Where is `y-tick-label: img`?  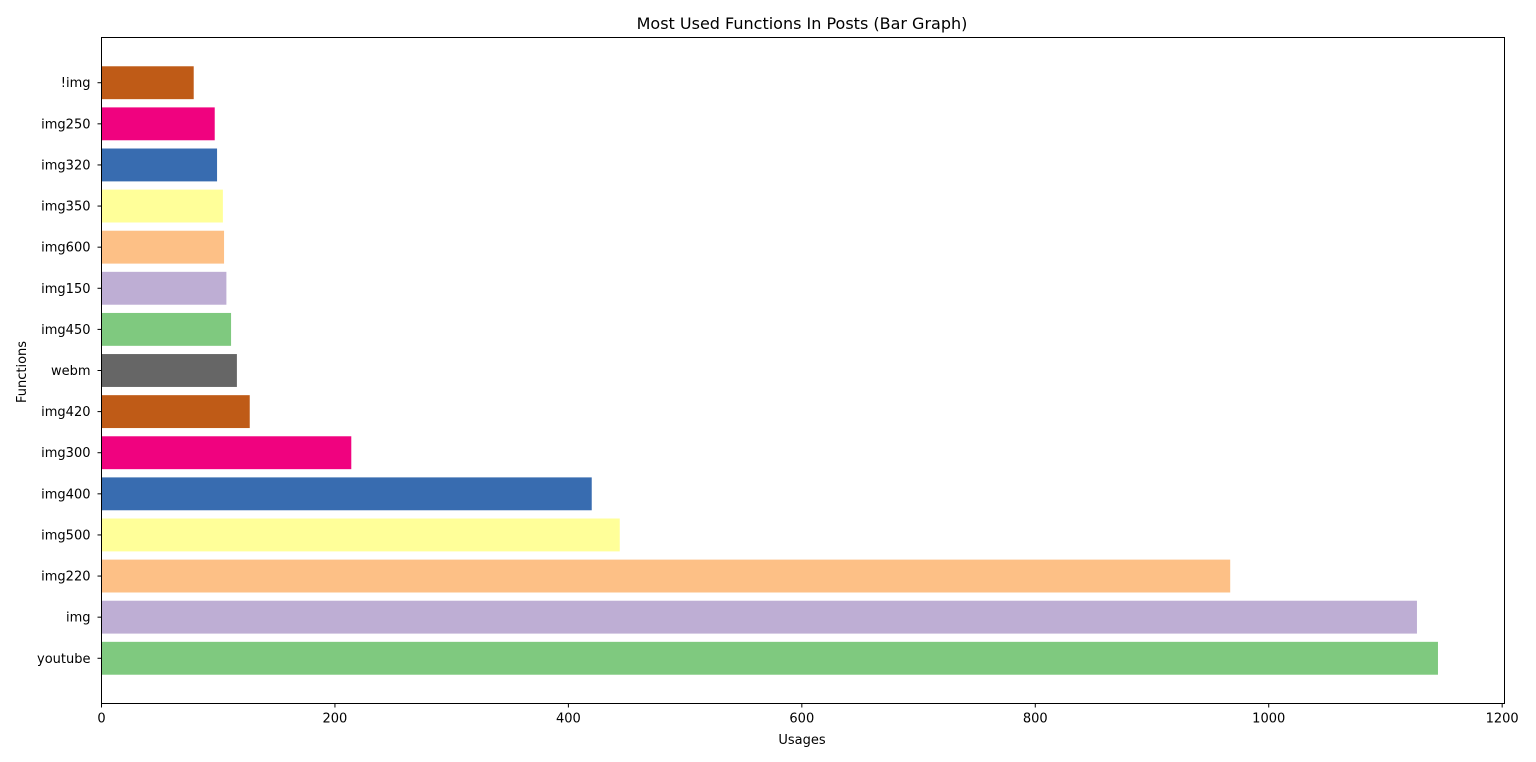
y-tick-label: img is located at coordinates (78, 618).